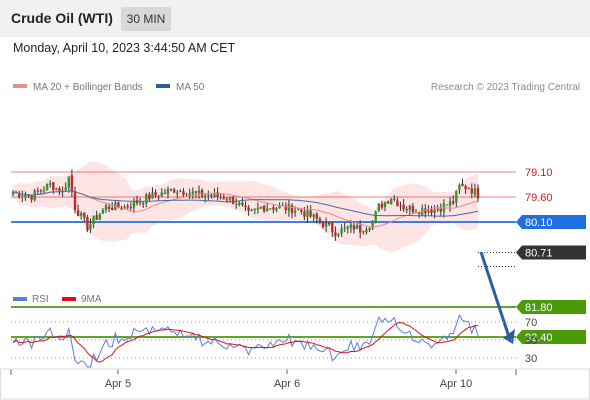 The height and width of the screenshot is (400, 590). I want to click on legend-label: MA 20 + Bollinger Bands, so click(88, 87).